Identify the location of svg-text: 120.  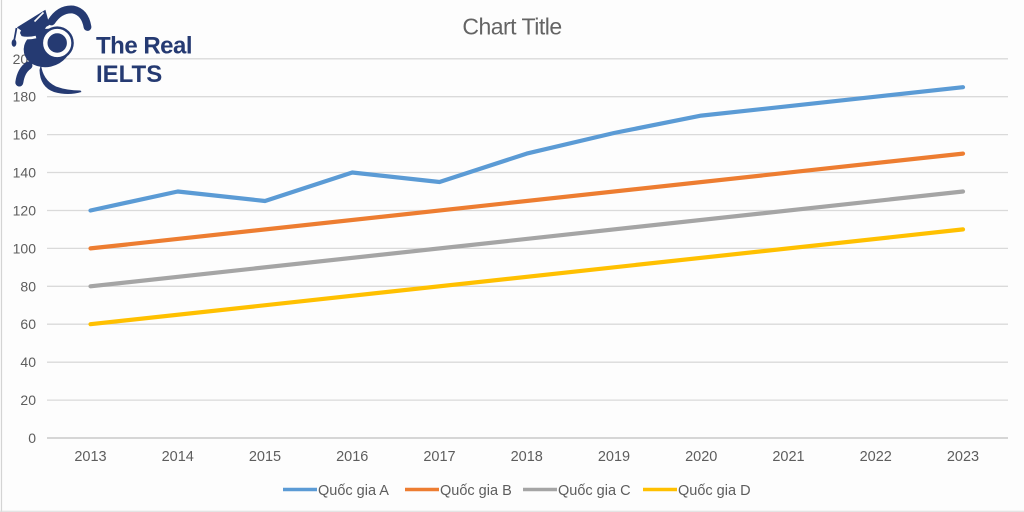
(25, 211).